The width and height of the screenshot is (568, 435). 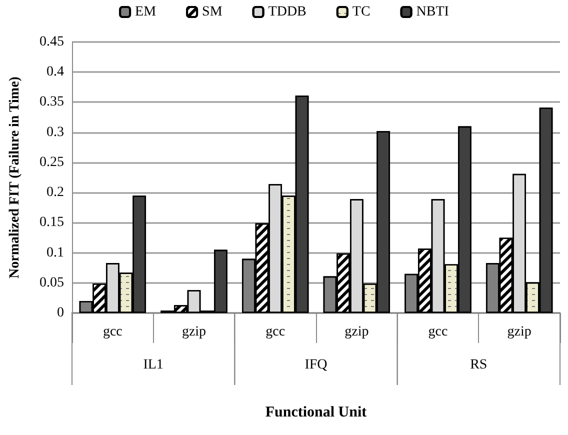 I want to click on y-axis-title: Normalized FIT (Failure in Time), so click(x=15, y=177).